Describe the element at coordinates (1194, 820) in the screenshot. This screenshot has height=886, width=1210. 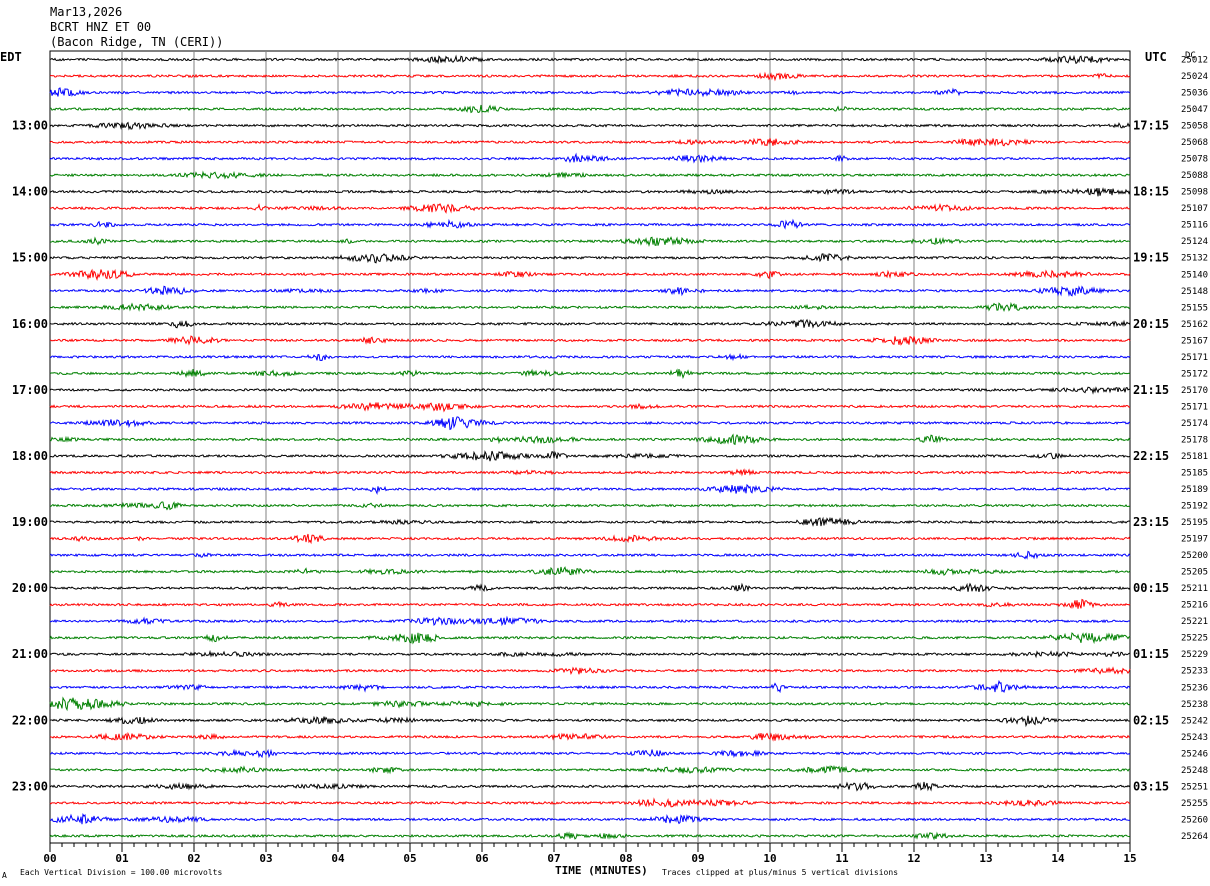
I see `dc-offset-label: 25260` at that location.